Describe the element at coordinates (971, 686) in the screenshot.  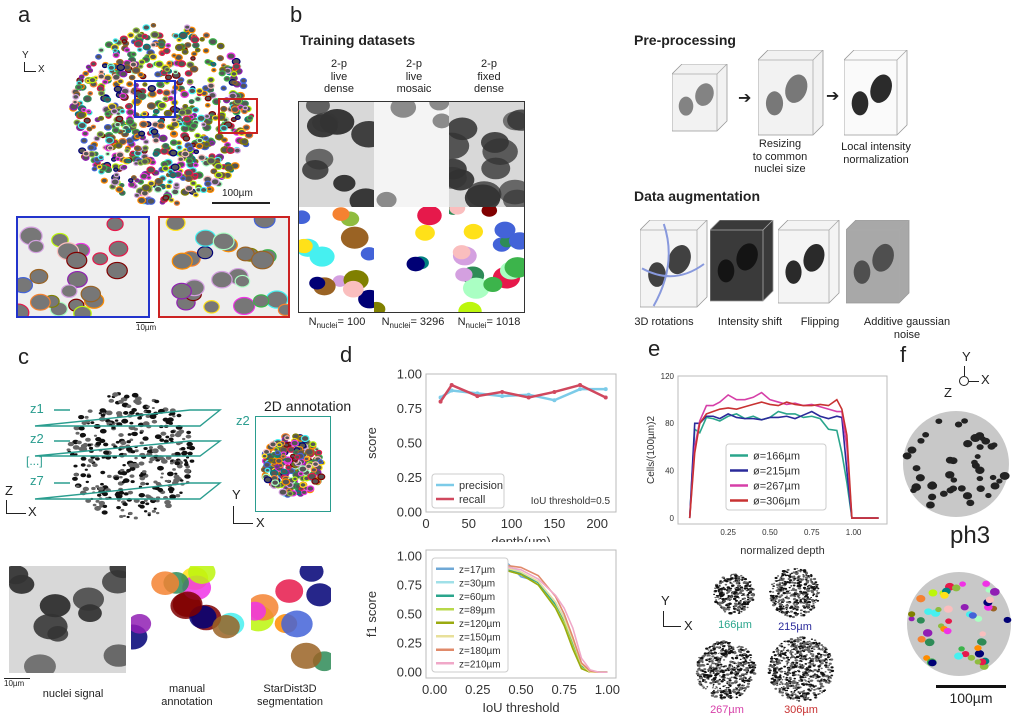
I see `scale-bar` at that location.